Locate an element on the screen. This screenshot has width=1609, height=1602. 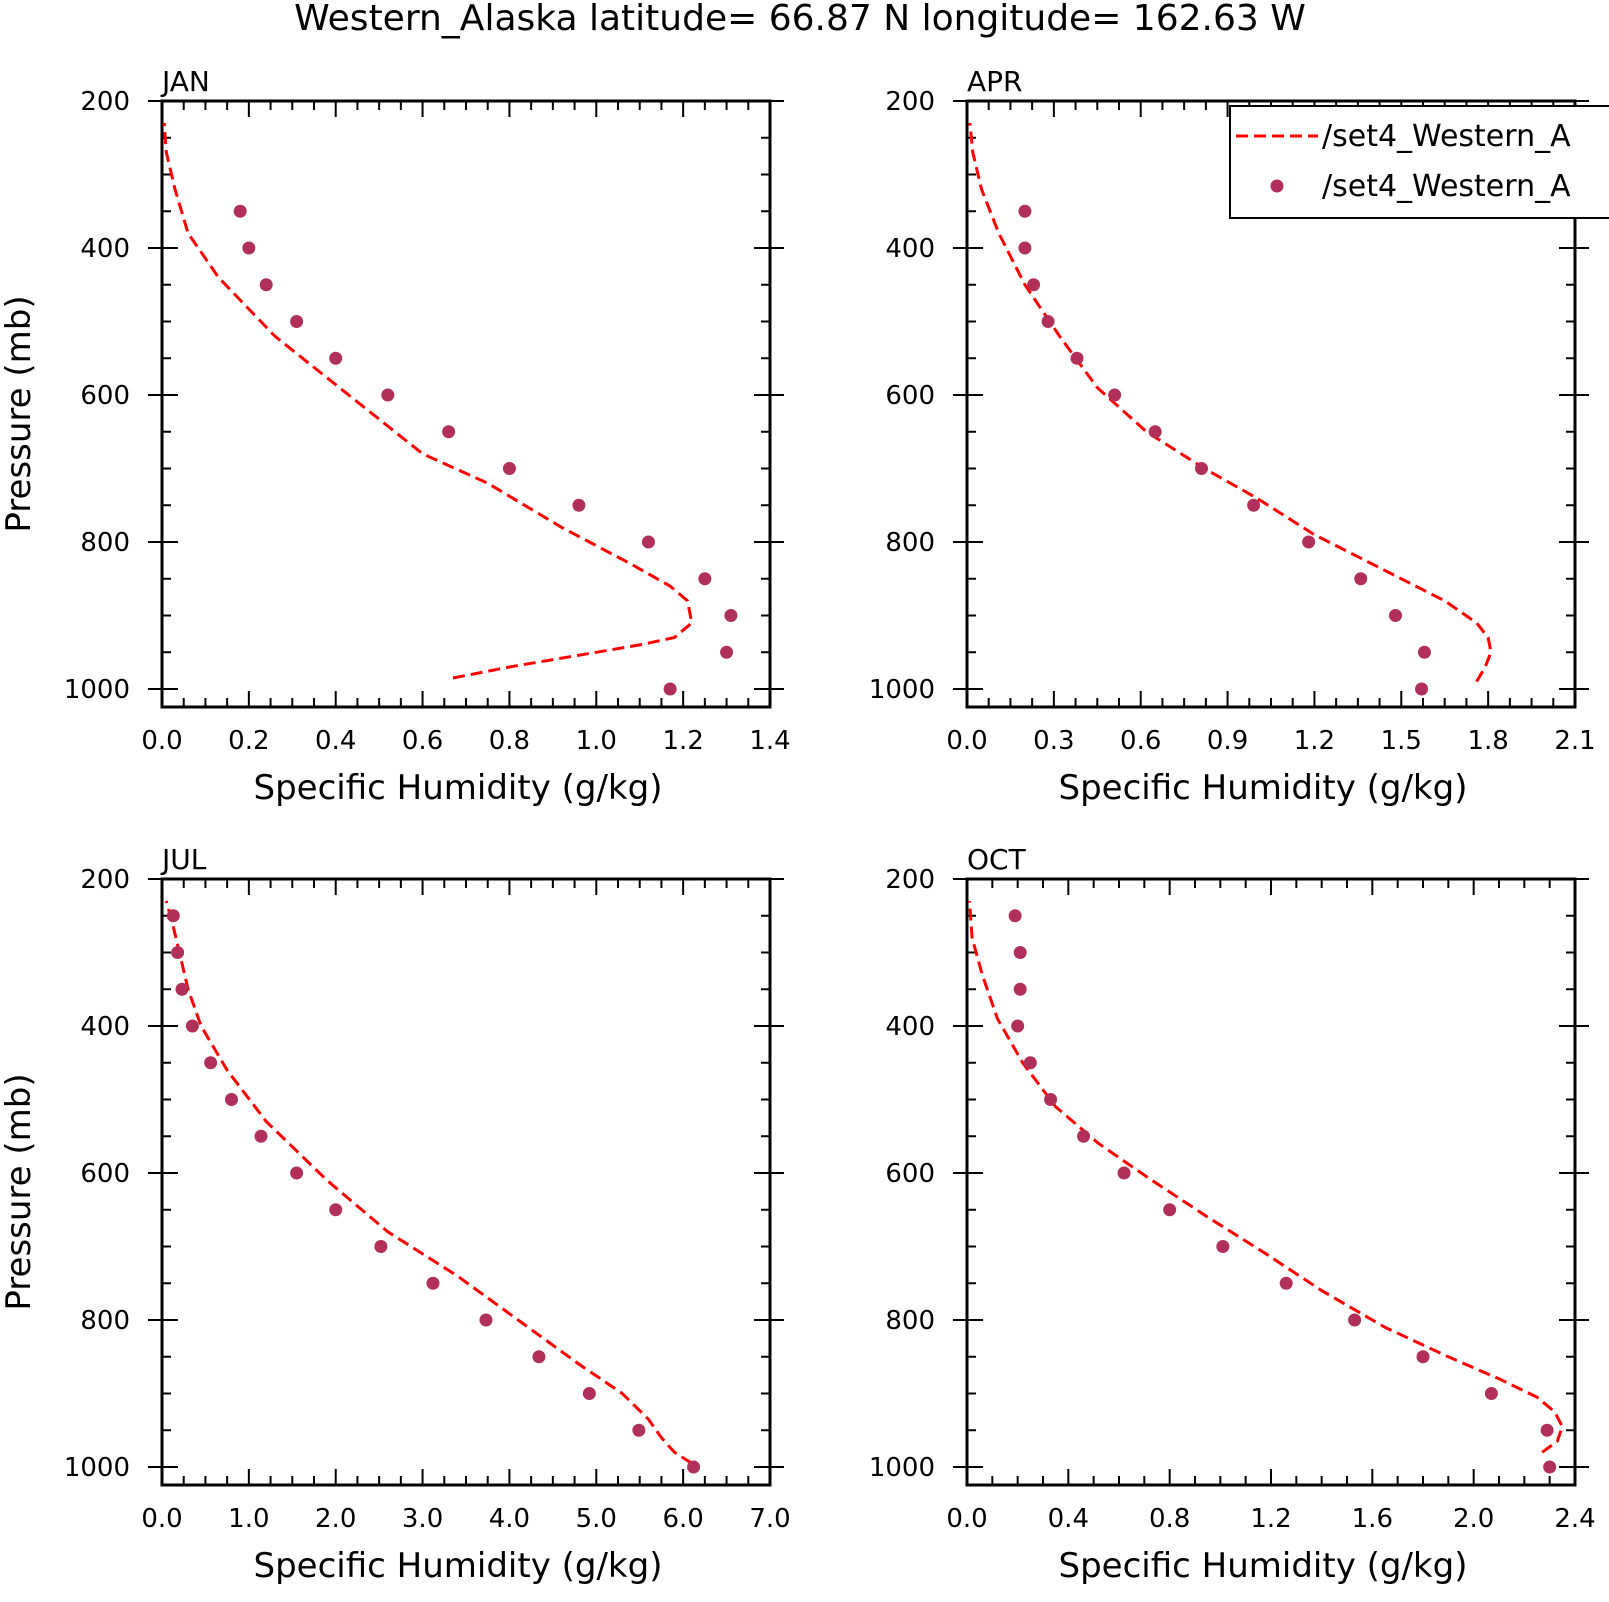
legend-box is located at coordinates (1419, 162).